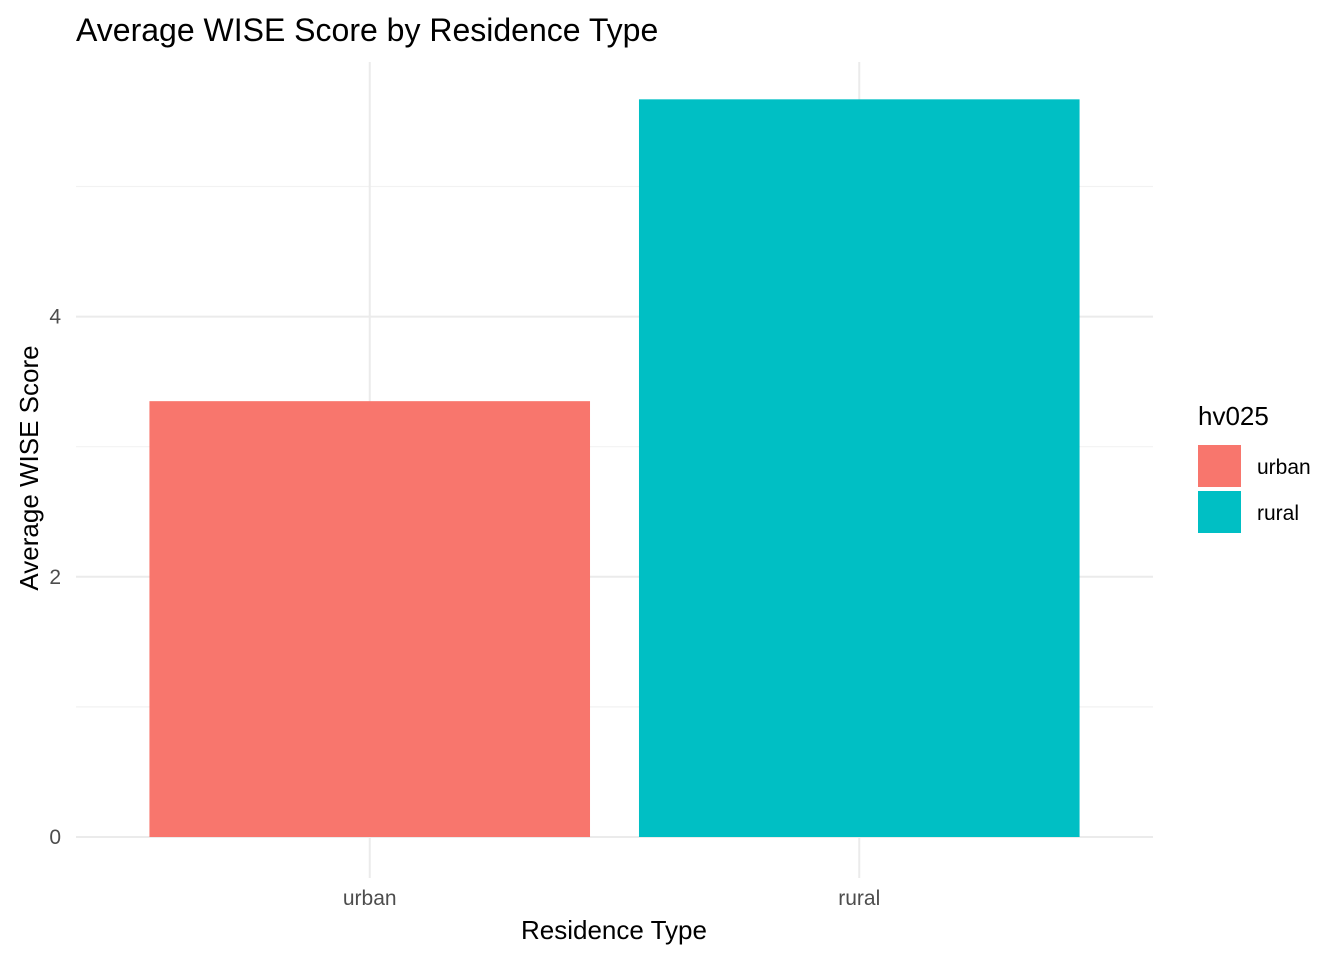 This screenshot has width=1344, height=960. What do you see at coordinates (29, 467) in the screenshot?
I see `y-axis-title: Average WISE Score` at bounding box center [29, 467].